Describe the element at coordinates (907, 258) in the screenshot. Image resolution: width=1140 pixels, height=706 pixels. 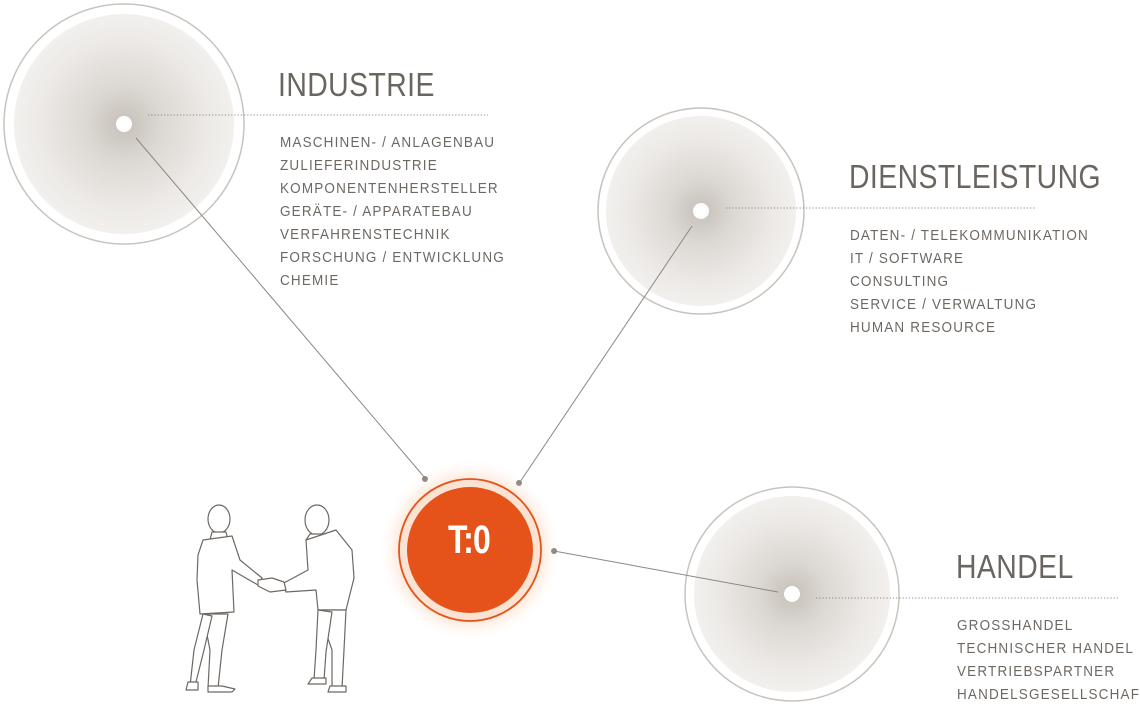
I see `list-item: IT / SOFTWARE` at that location.